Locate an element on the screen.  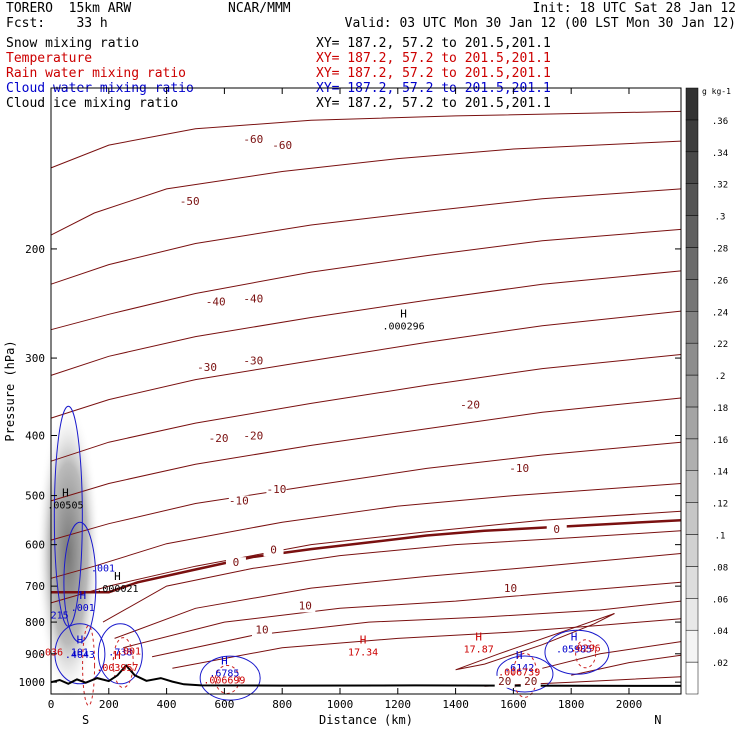
x-tick-label: 1000 is located at coordinates (340, 704).